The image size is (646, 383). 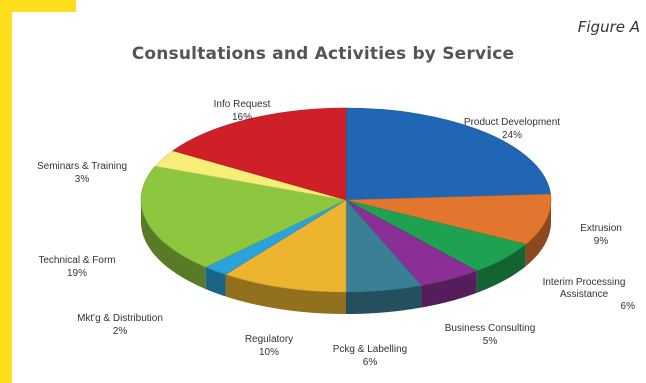 What do you see at coordinates (323, 54) in the screenshot?
I see `chart-title: Consultations and Activities by Service` at bounding box center [323, 54].